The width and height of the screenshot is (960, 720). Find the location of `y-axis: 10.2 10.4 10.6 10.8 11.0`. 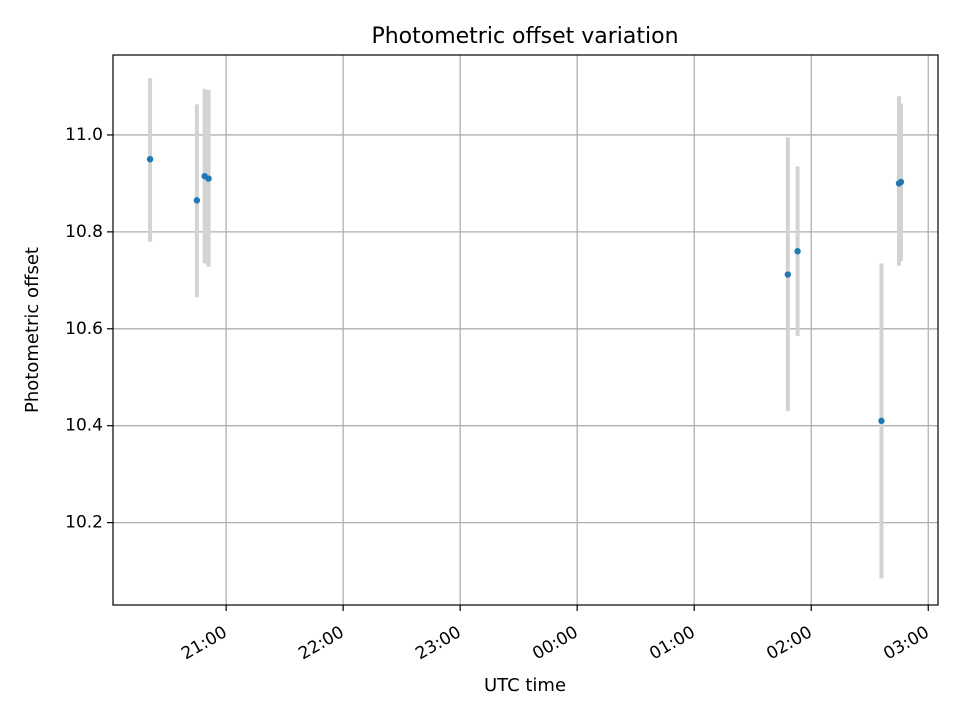

y-axis: 10.2 10.4 10.6 10.8 11.0 is located at coordinates (89, 329).